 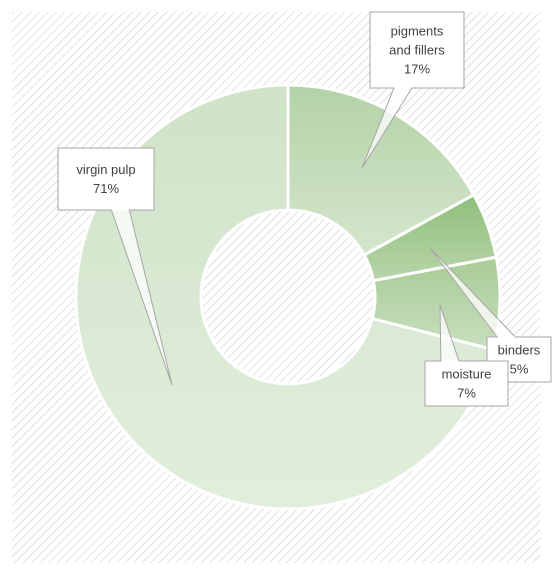 What do you see at coordinates (467, 374) in the screenshot?
I see `category-label-moisture: moisture` at bounding box center [467, 374].